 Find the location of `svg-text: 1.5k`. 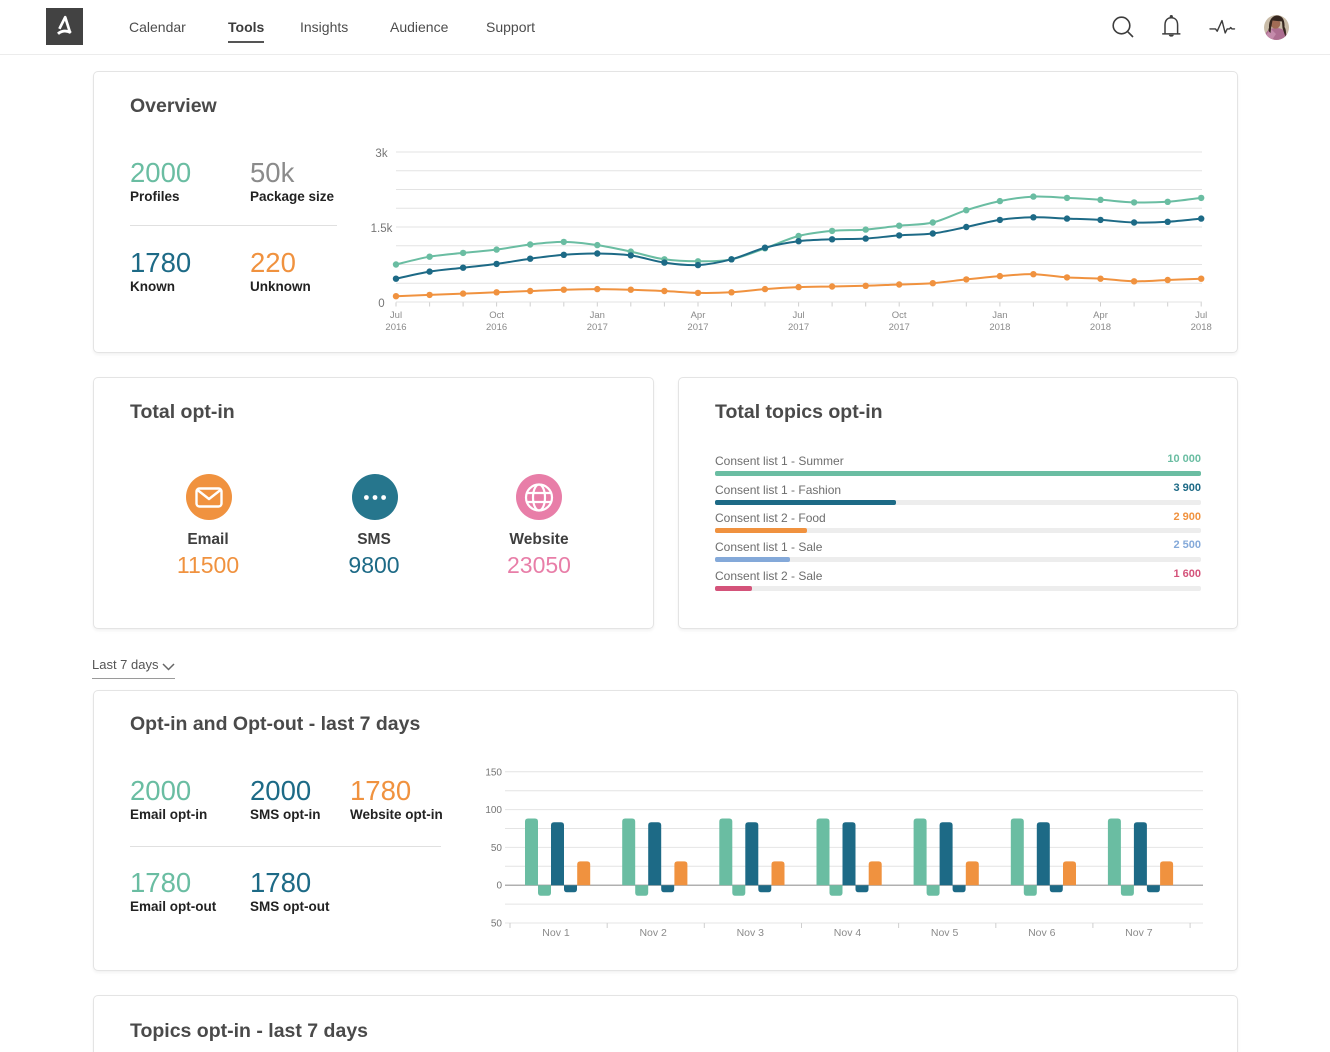

svg-text: 1.5k is located at coordinates (382, 229).